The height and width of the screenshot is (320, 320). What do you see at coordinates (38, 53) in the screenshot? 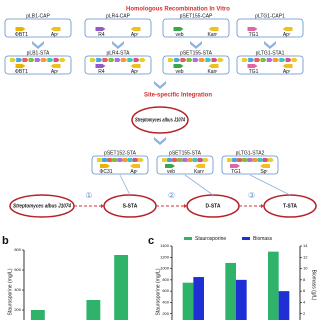
I see `plasmid-name: pLB1-STA` at bounding box center [38, 53].